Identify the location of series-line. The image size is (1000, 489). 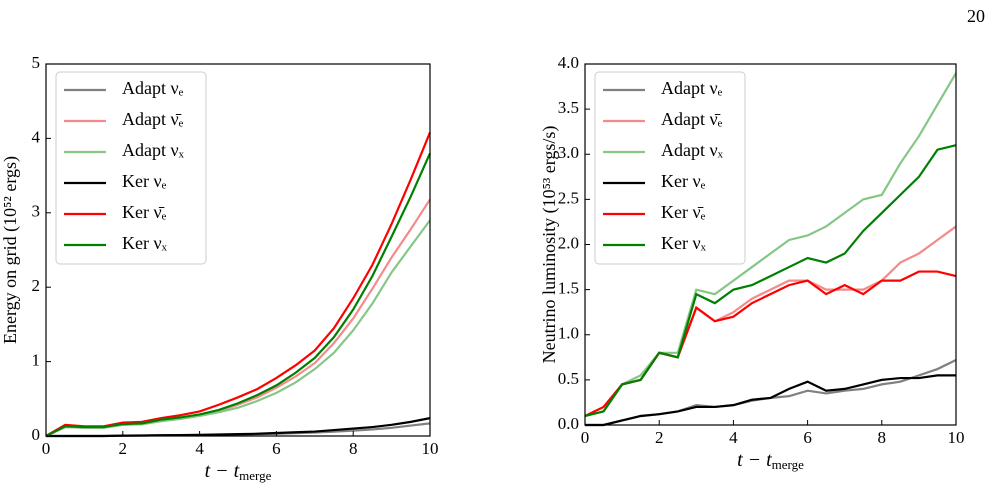
(770, 400).